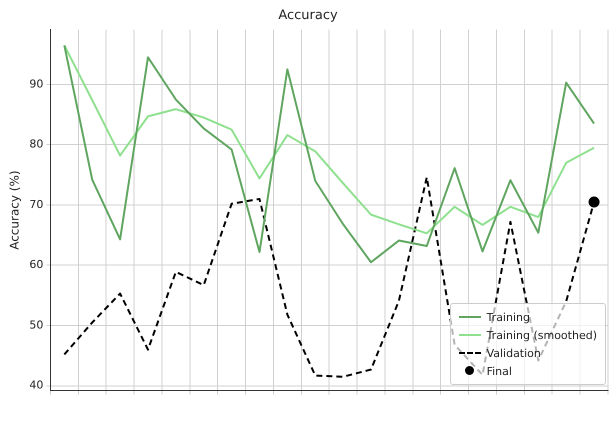 The height and width of the screenshot is (421, 614). I want to click on y-axis-title: Accuracy (%), so click(14, 210).